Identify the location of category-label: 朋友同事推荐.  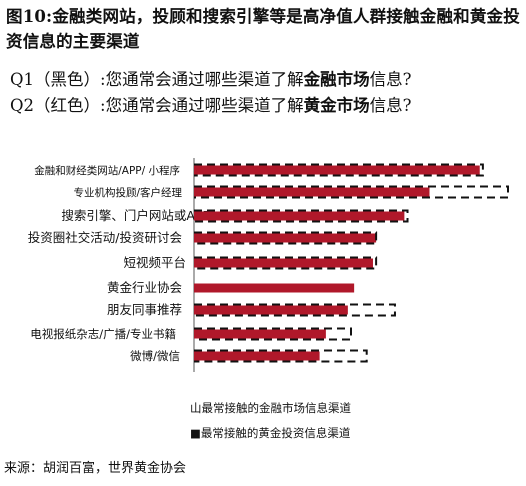
(144, 309).